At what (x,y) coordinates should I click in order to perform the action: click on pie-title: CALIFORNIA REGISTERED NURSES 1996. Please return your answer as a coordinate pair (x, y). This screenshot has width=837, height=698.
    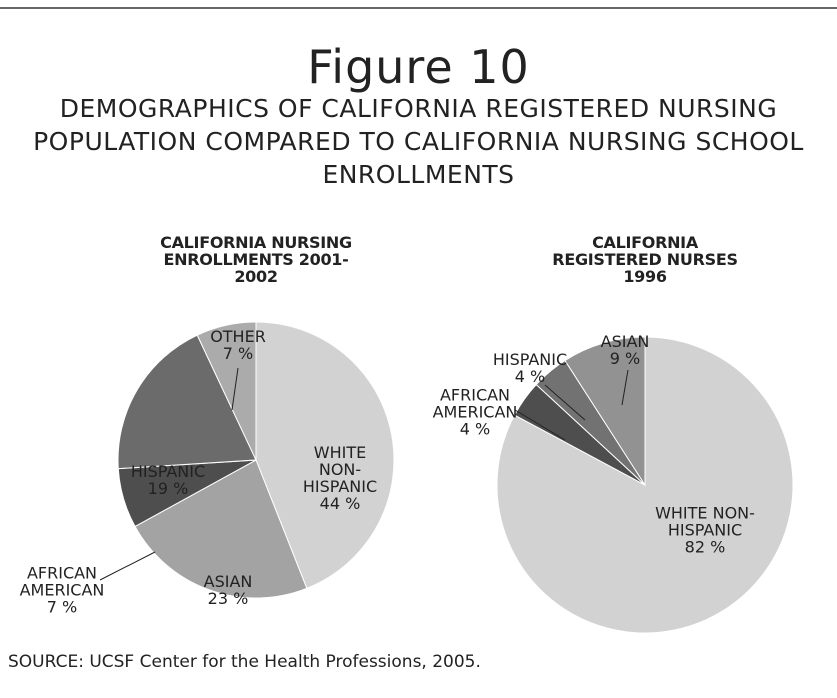
    Looking at the image, I should click on (645, 259).